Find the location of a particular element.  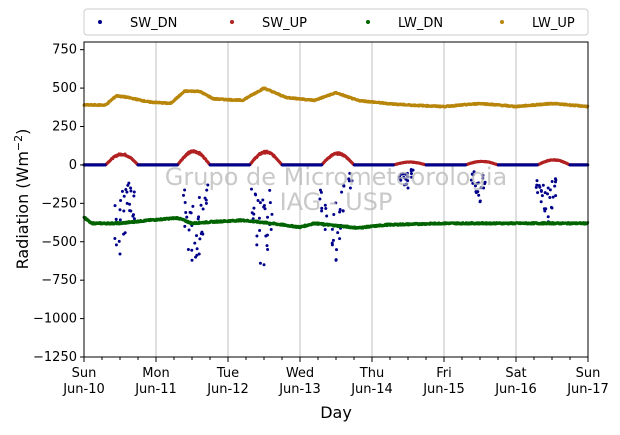

y-tick-label: −250 is located at coordinates (59, 203).